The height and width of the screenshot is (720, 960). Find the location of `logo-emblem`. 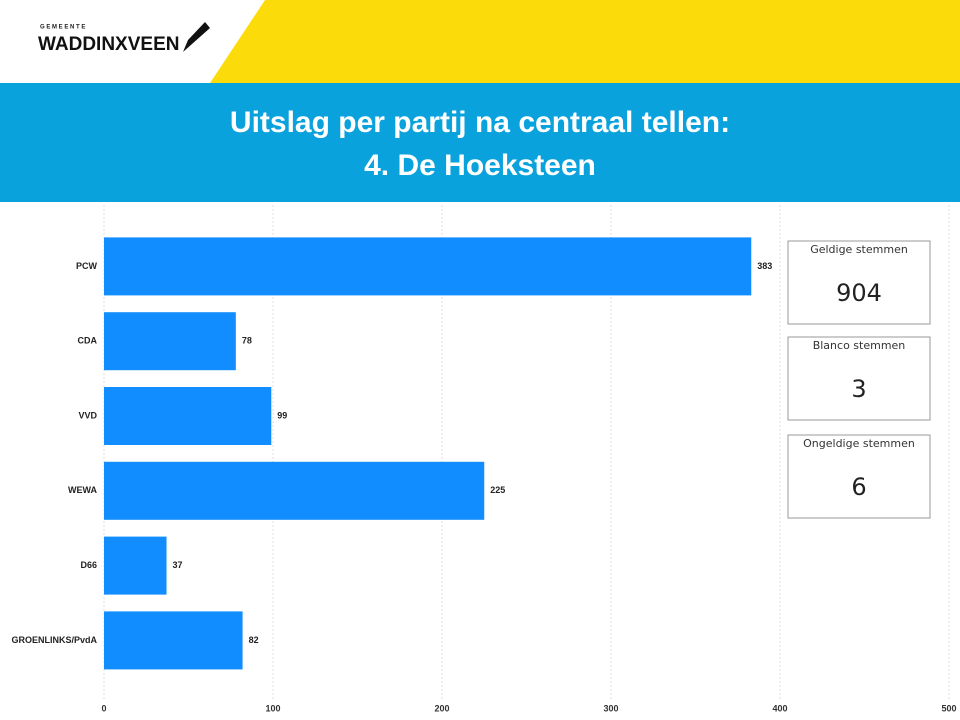

logo-emblem is located at coordinates (196, 37).